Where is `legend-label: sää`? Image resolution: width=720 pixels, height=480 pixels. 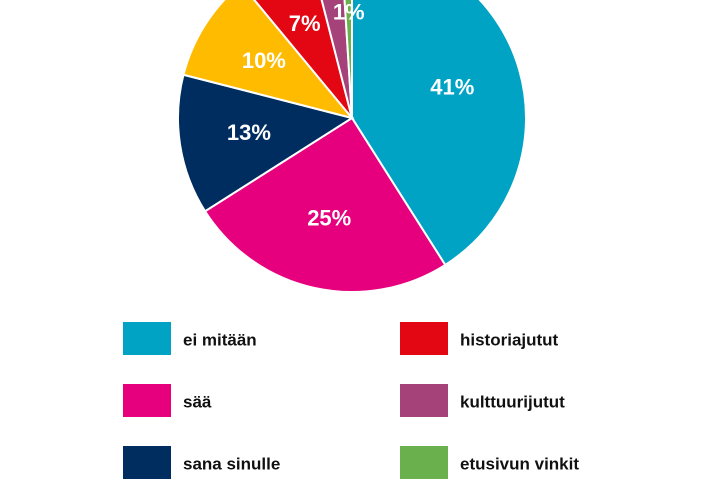
legend-label: sää is located at coordinates (197, 401).